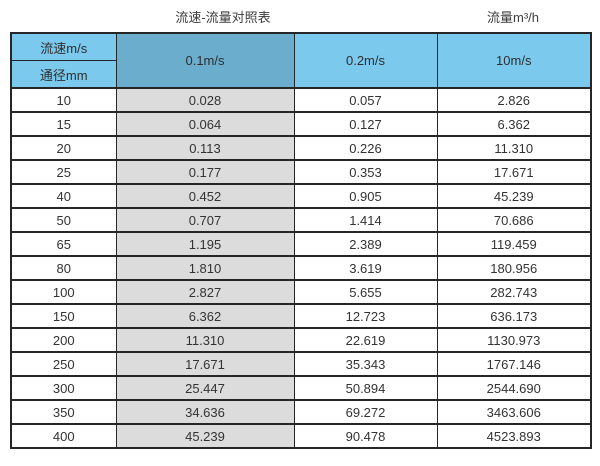 The height and width of the screenshot is (466, 600). I want to click on value-cell: 0.028, so click(205, 100).